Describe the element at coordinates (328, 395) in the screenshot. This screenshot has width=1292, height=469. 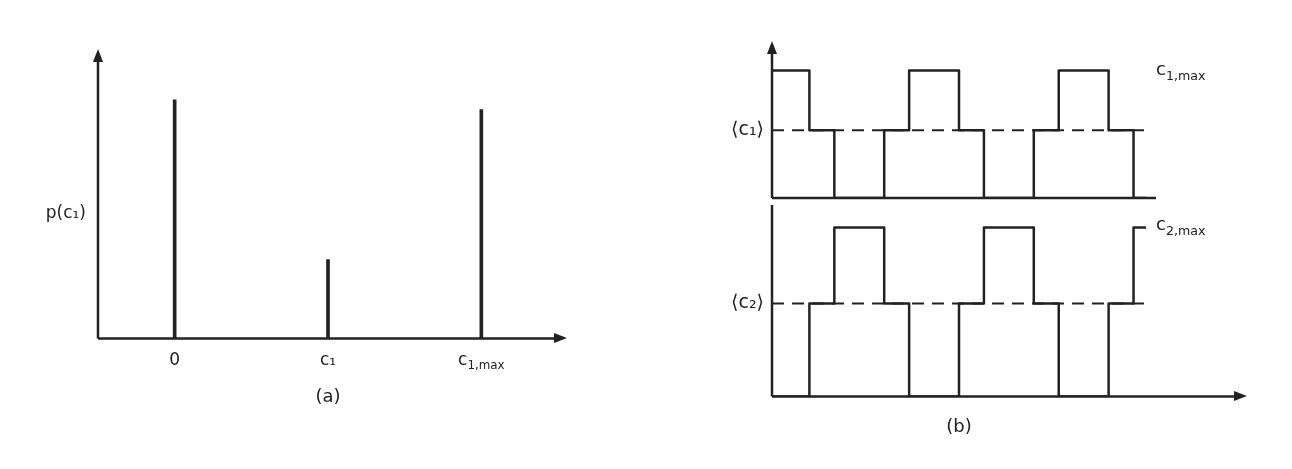
I see `text: (a)` at that location.